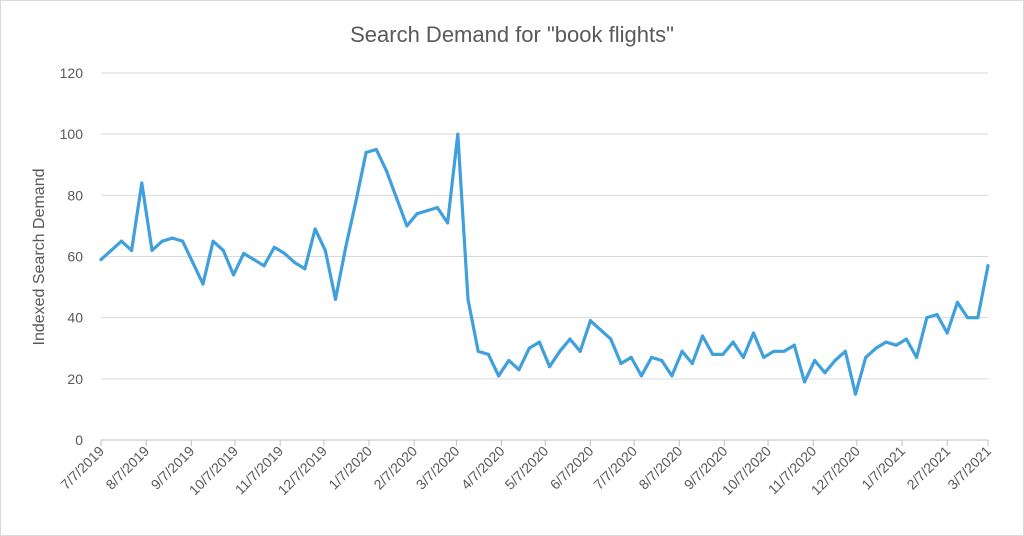 Image resolution: width=1024 pixels, height=536 pixels. What do you see at coordinates (615, 468) in the screenshot?
I see `x-tick-label: 7/7/2020` at bounding box center [615, 468].